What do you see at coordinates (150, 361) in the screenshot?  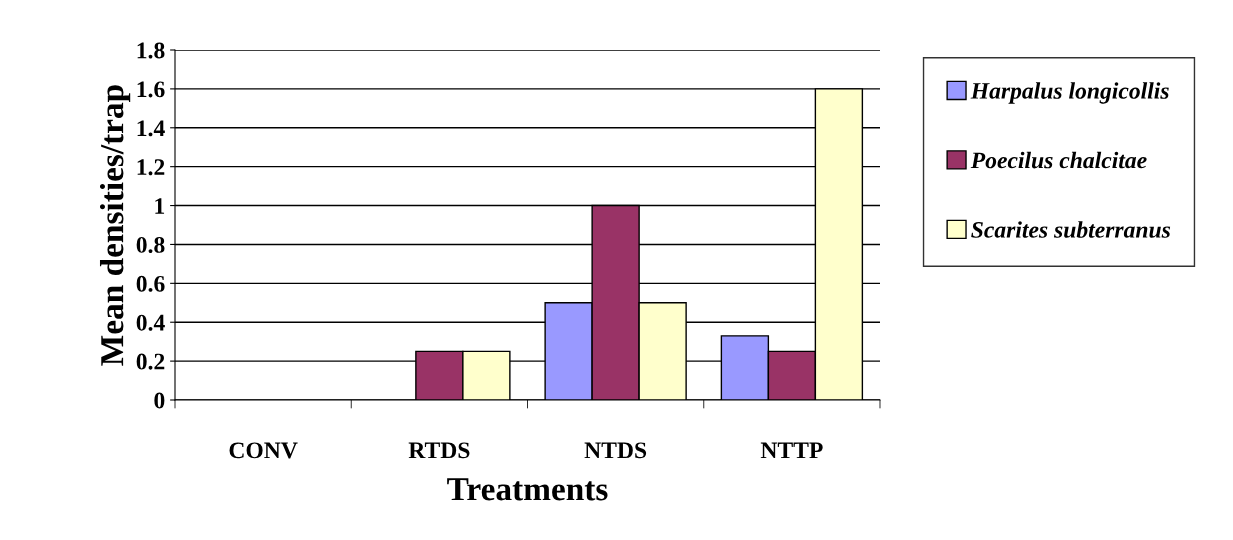 I see `y-tick-label: 0.2` at bounding box center [150, 361].